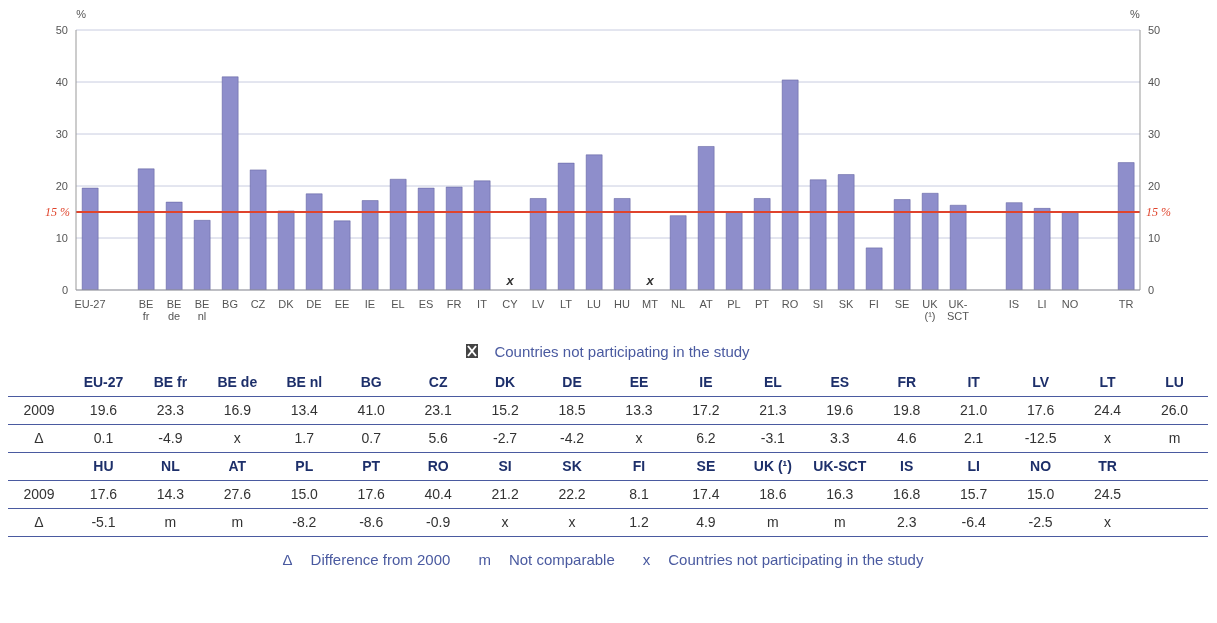  I want to click on text: 0.7, so click(371, 438).